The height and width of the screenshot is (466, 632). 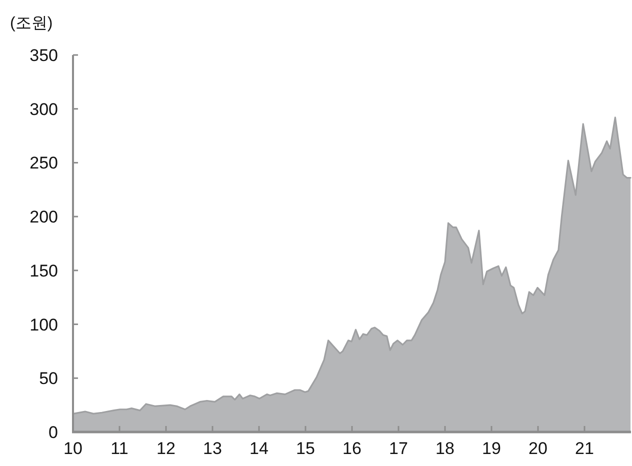 What do you see at coordinates (212, 448) in the screenshot?
I see `x-tick-label: 13` at bounding box center [212, 448].